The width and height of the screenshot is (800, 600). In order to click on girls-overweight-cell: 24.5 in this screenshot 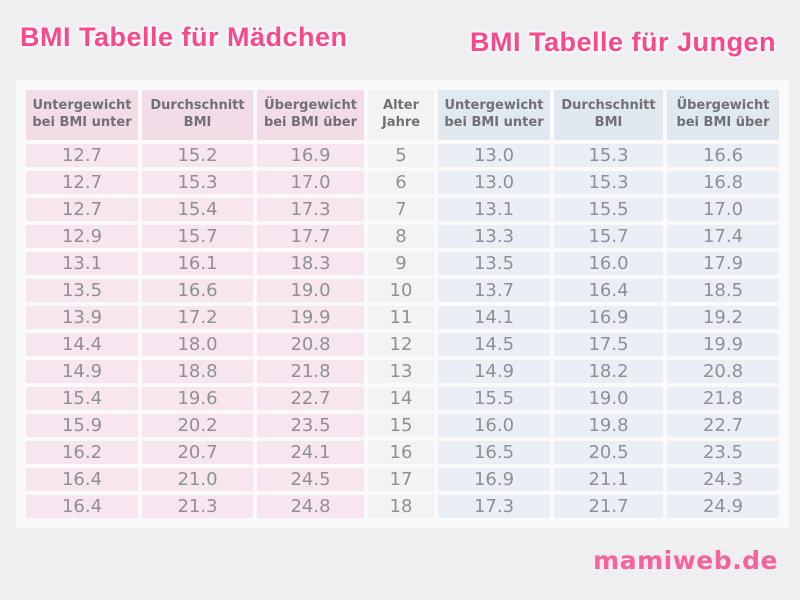, I will do `click(310, 479)`.